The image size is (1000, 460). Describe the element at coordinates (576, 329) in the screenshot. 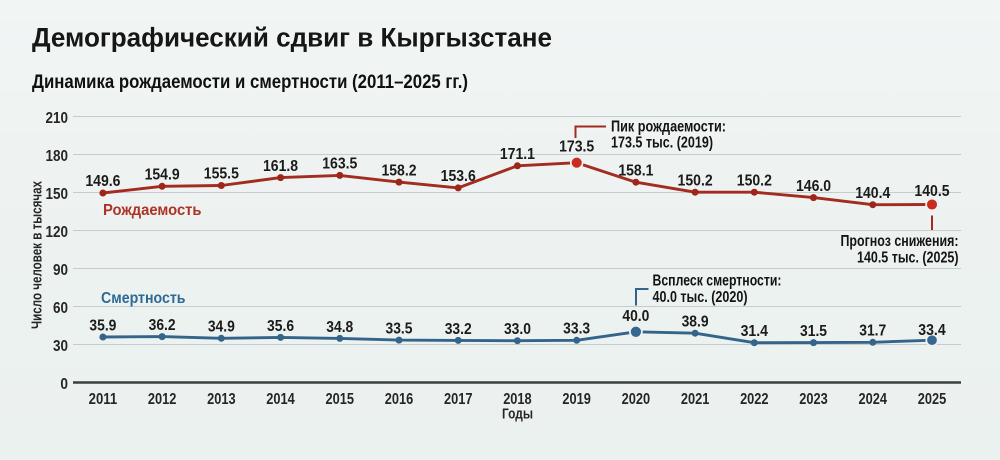

I see `svg-text: 33.3` at that location.